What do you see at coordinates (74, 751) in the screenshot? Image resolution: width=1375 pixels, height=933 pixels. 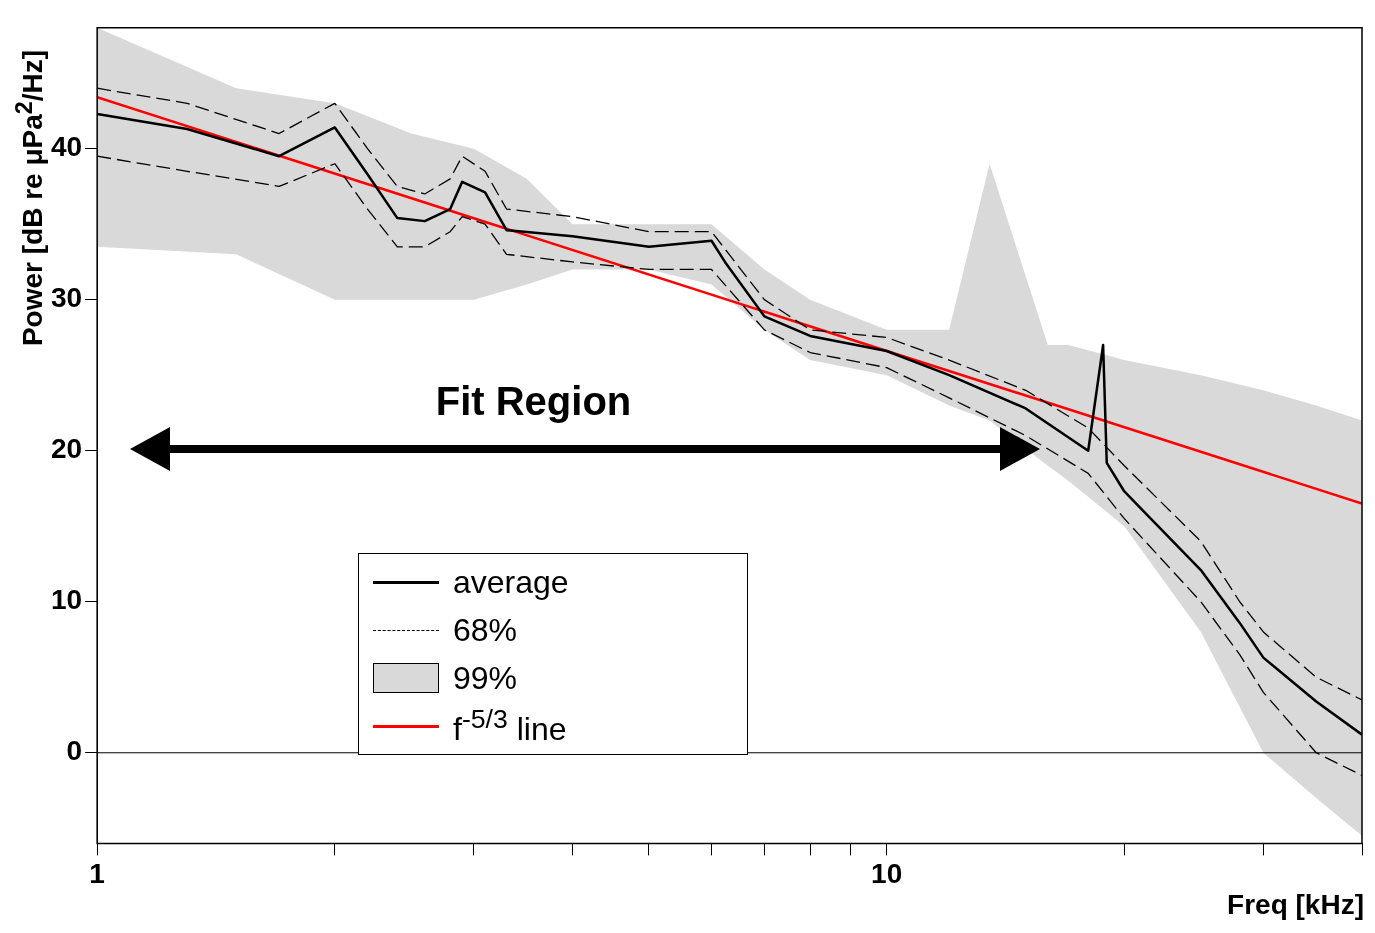 I see `y-tick-label: 0` at bounding box center [74, 751].